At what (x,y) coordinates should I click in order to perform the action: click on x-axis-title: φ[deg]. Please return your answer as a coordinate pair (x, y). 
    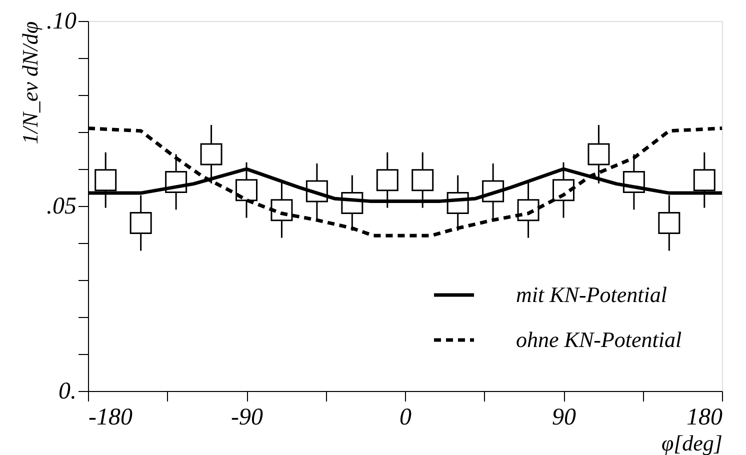
    Looking at the image, I should click on (691, 442).